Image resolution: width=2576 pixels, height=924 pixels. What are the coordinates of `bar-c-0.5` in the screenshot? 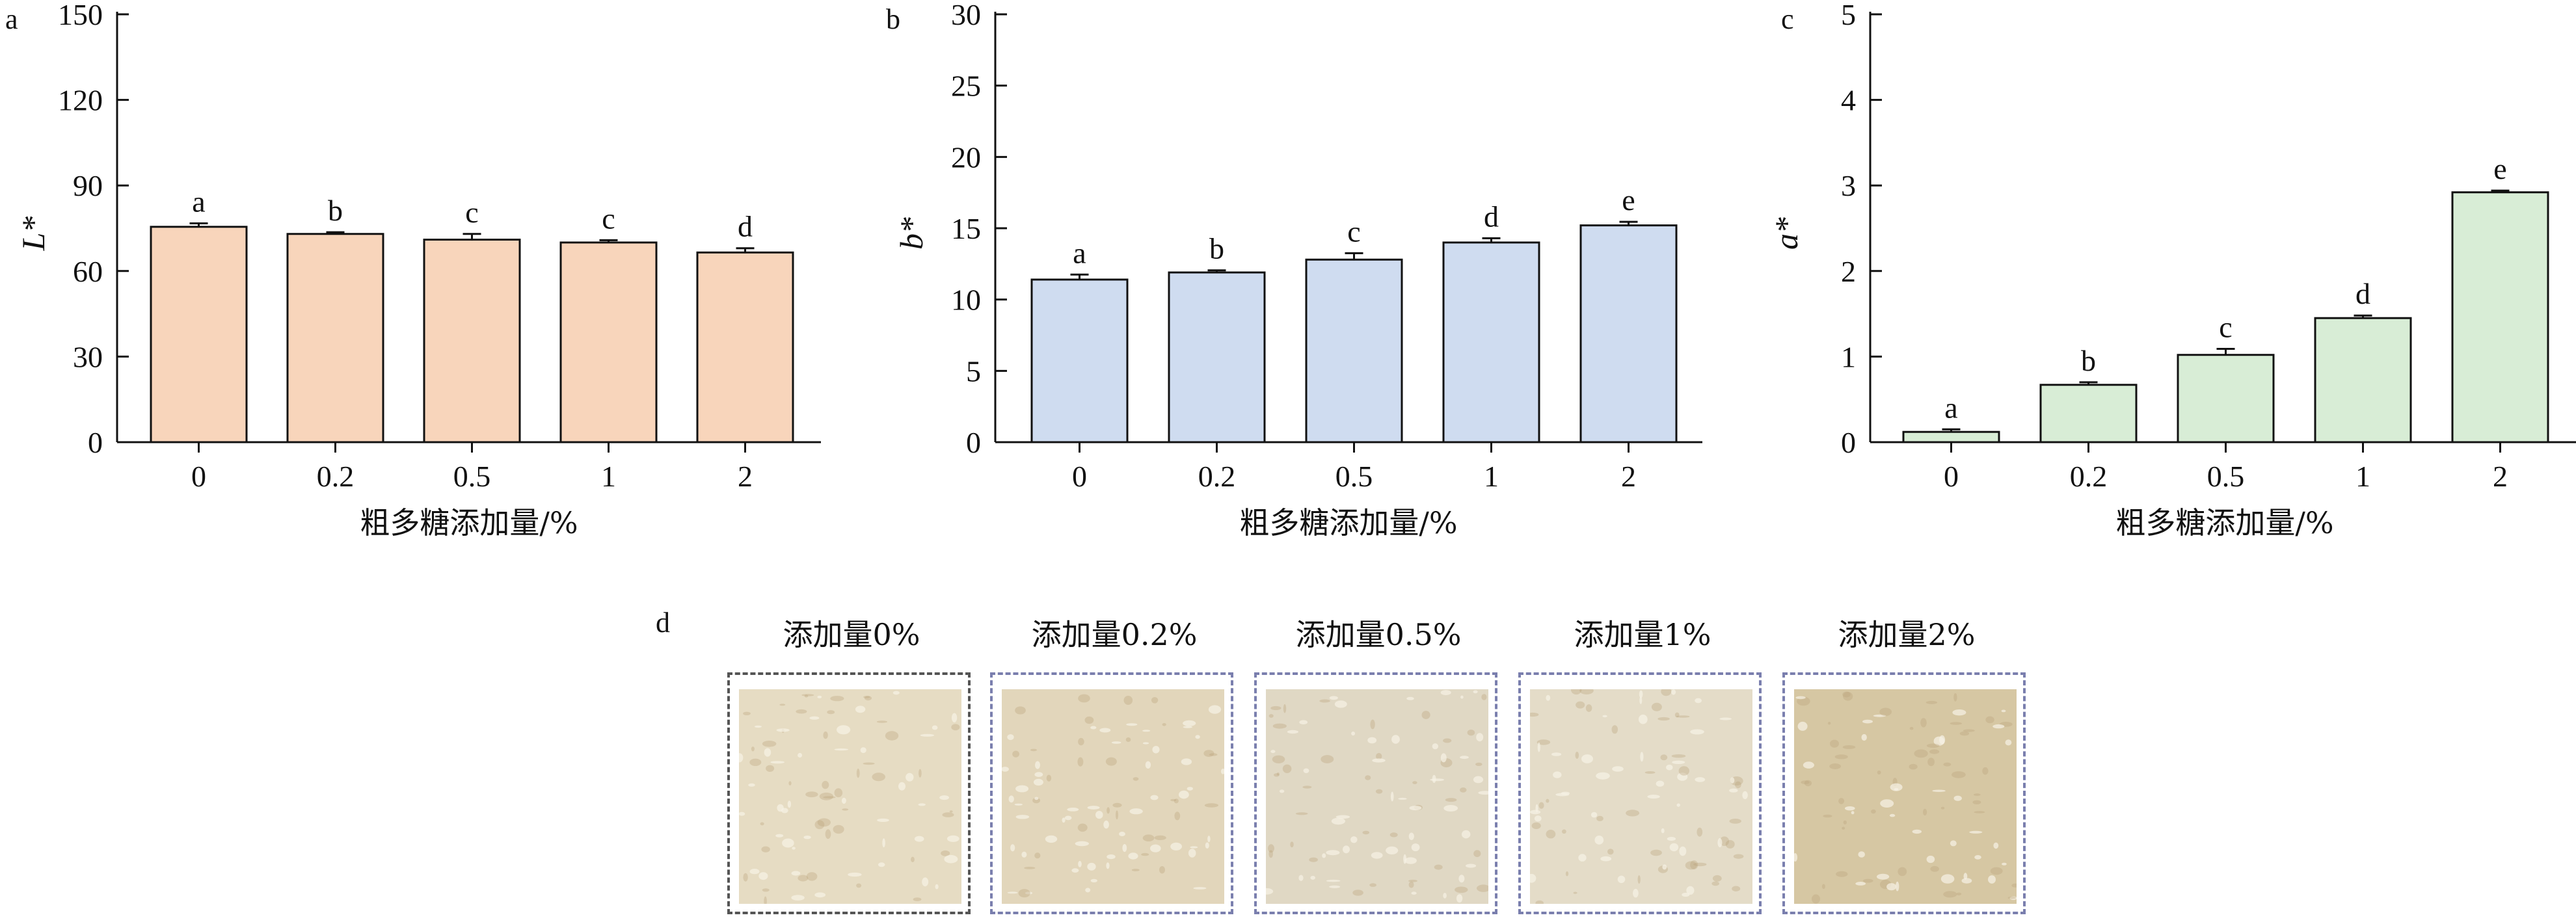 It's located at (2226, 398).